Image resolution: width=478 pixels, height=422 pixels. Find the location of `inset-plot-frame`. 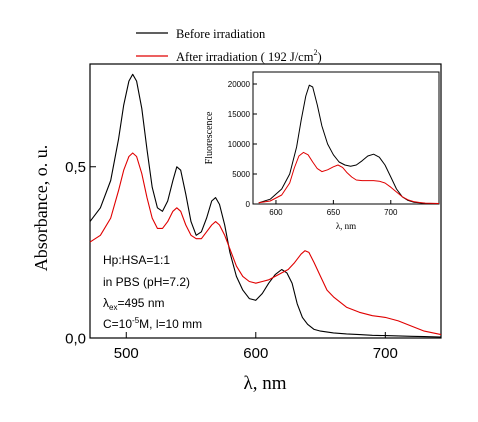

inset-plot-frame is located at coordinates (346, 138).